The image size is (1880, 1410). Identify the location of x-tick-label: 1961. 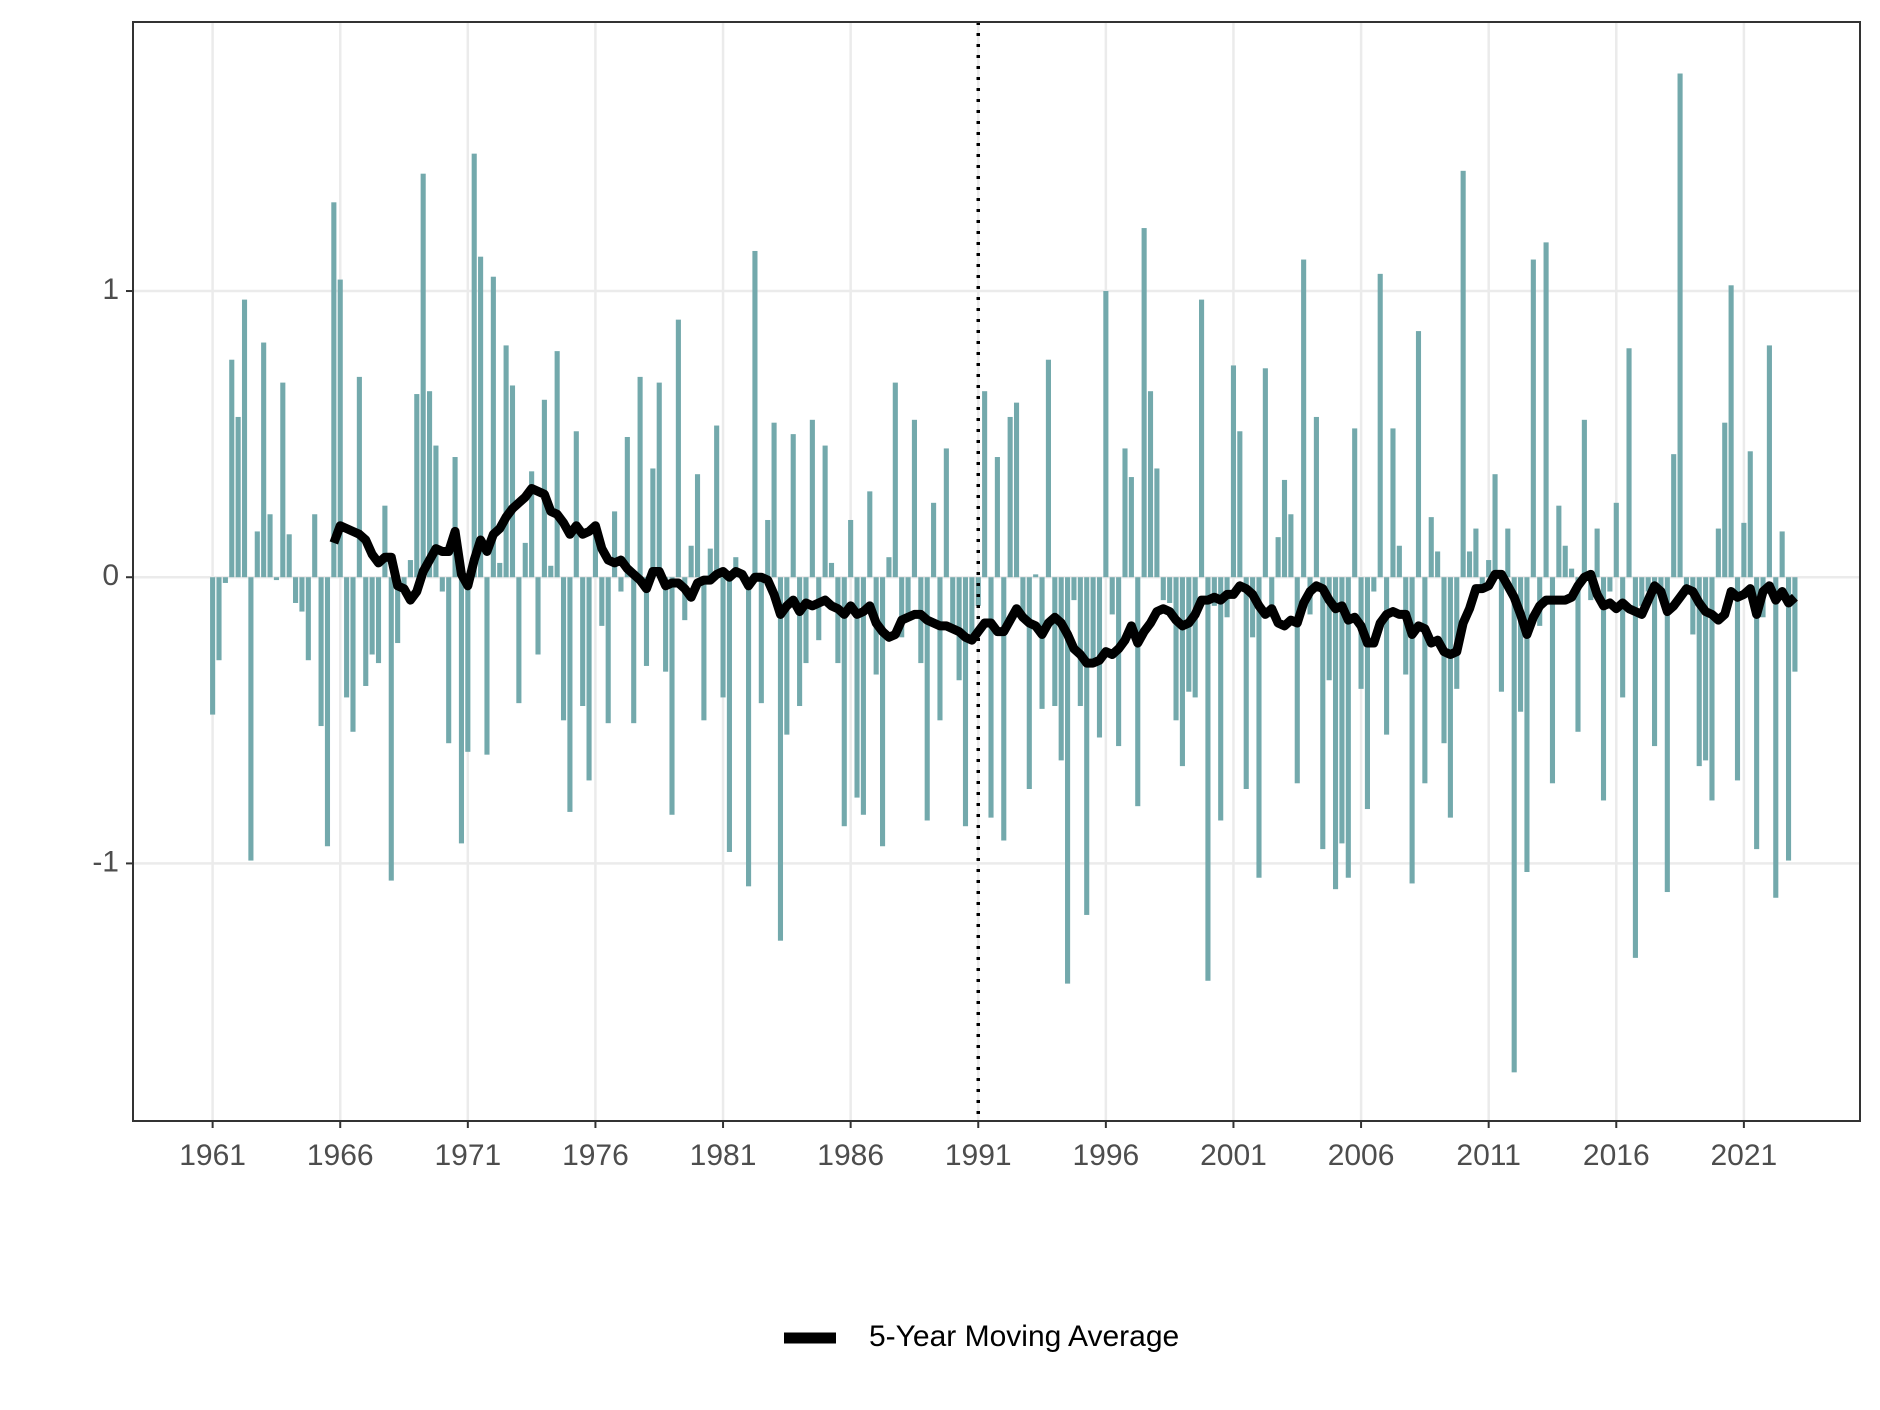
(212, 1155).